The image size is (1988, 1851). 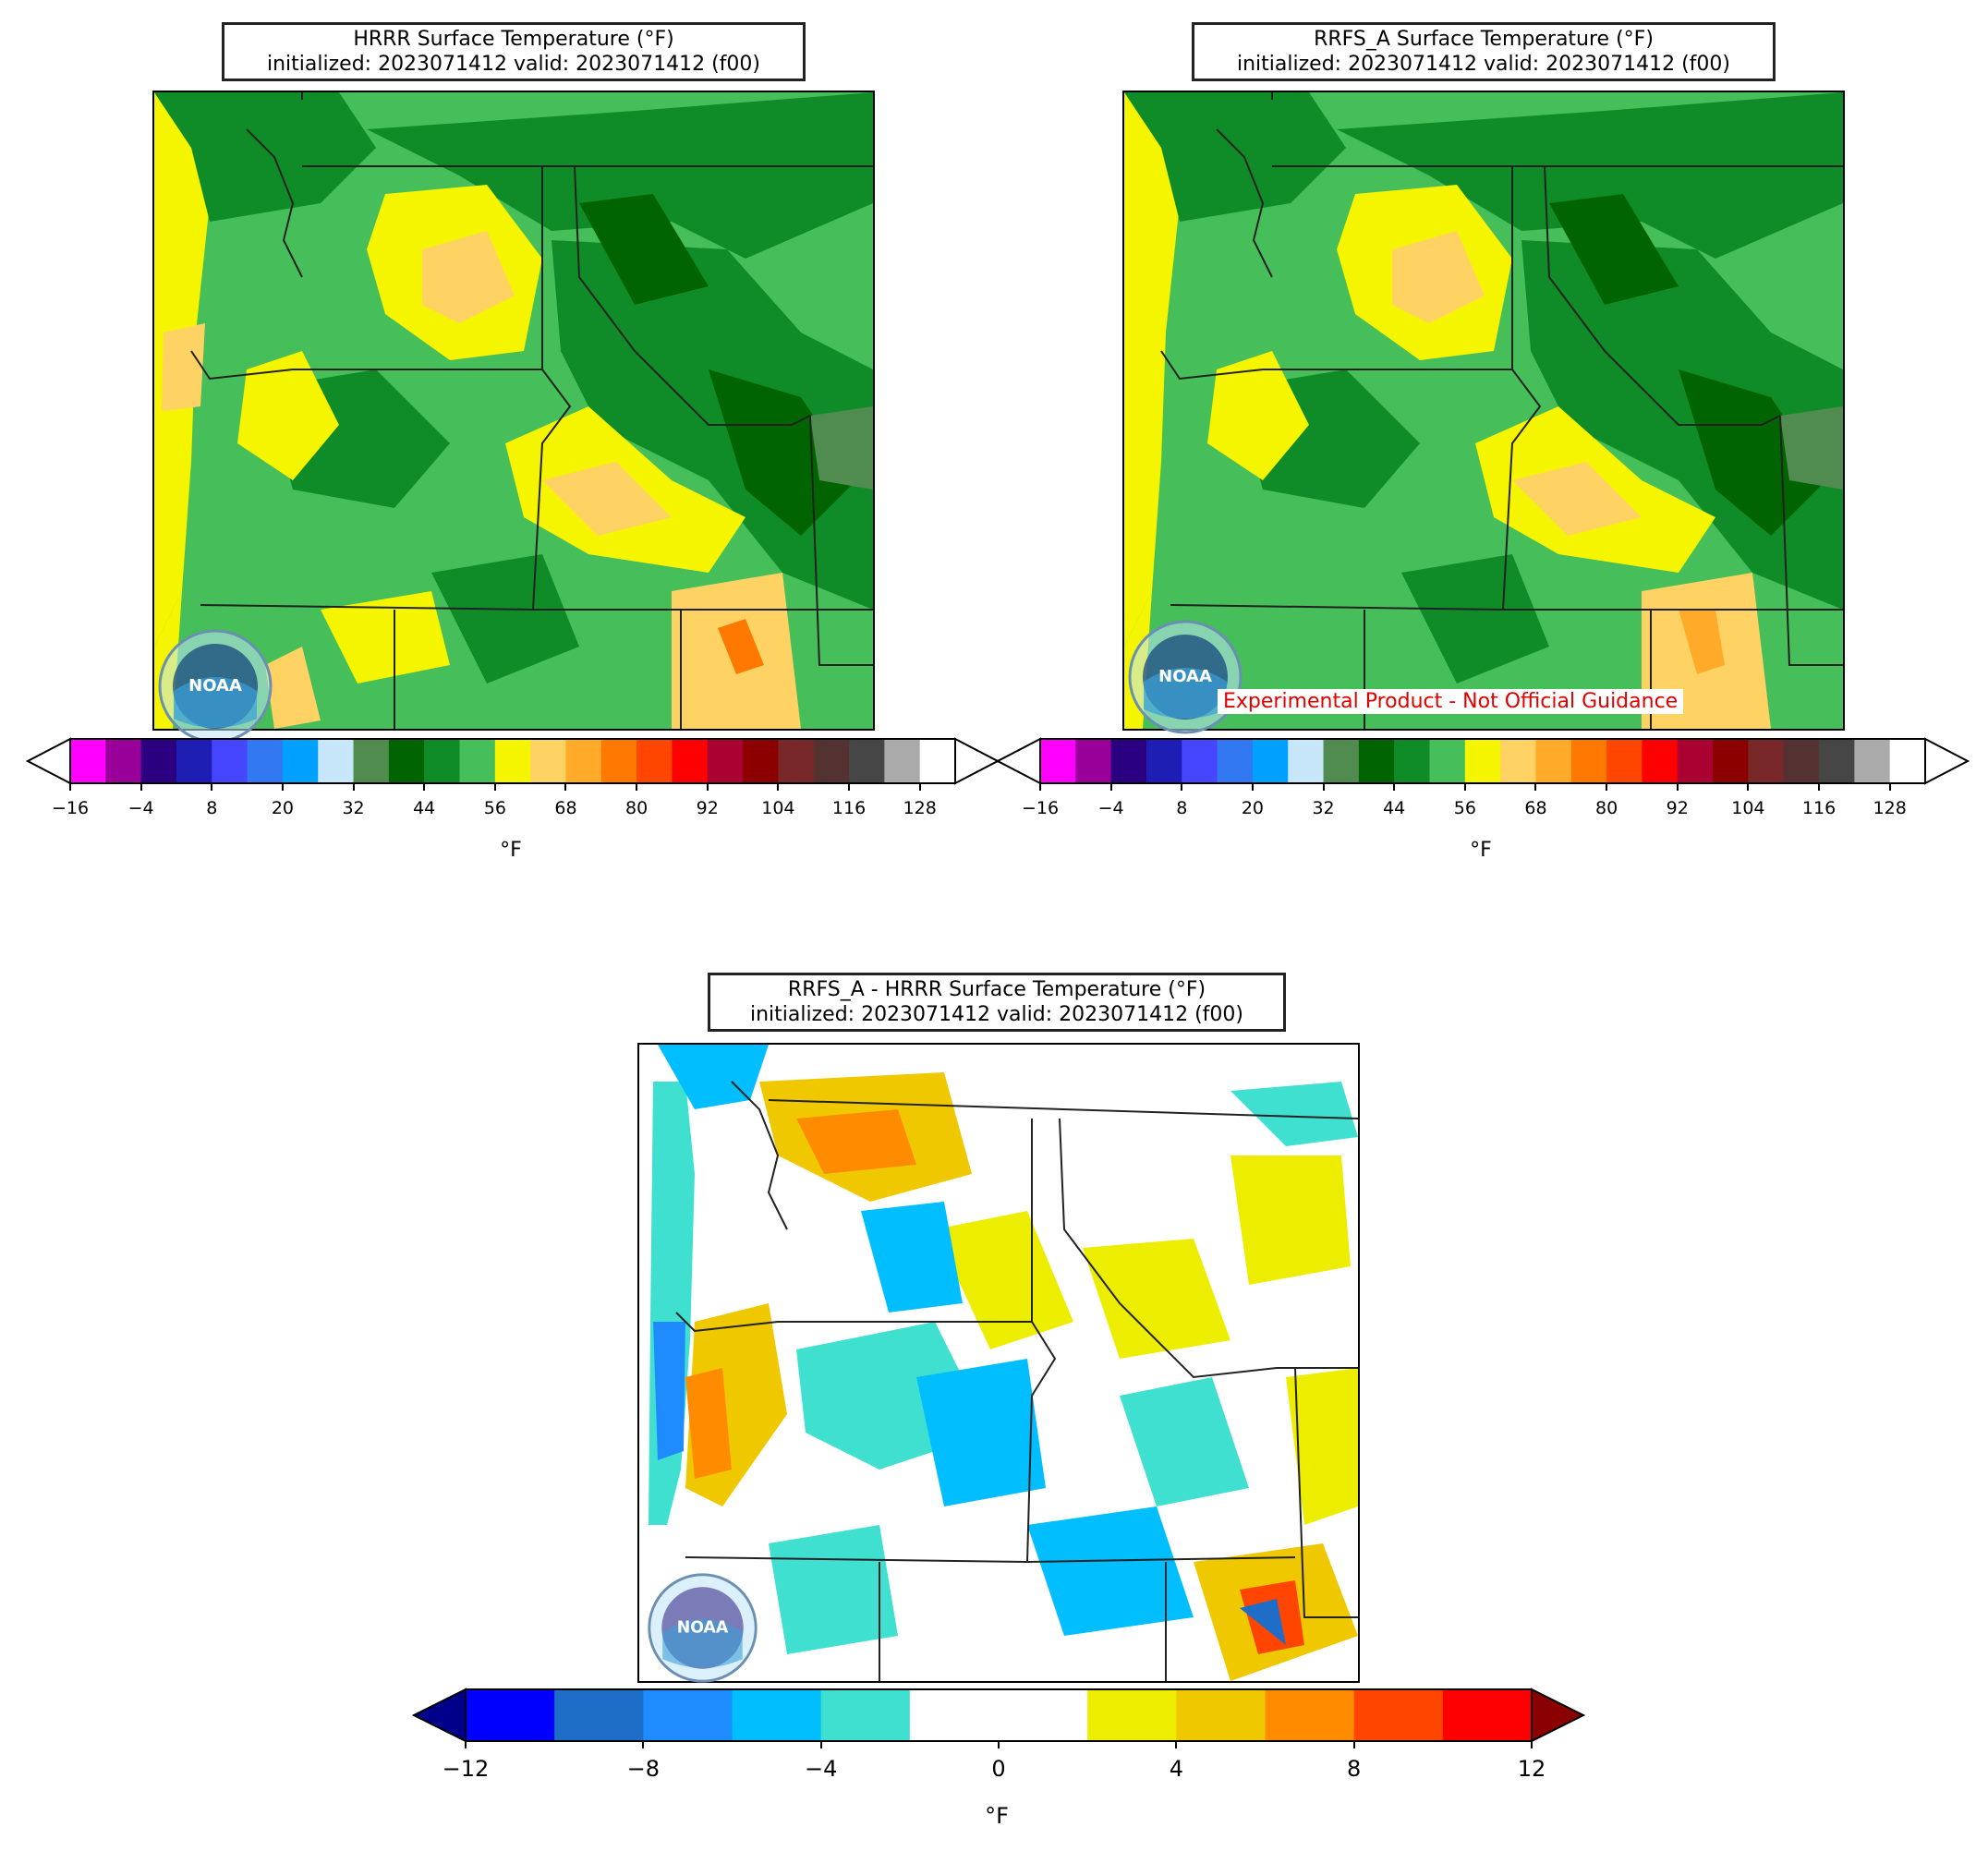 I want to click on colorbar-tick-label: 80, so click(x=637, y=808).